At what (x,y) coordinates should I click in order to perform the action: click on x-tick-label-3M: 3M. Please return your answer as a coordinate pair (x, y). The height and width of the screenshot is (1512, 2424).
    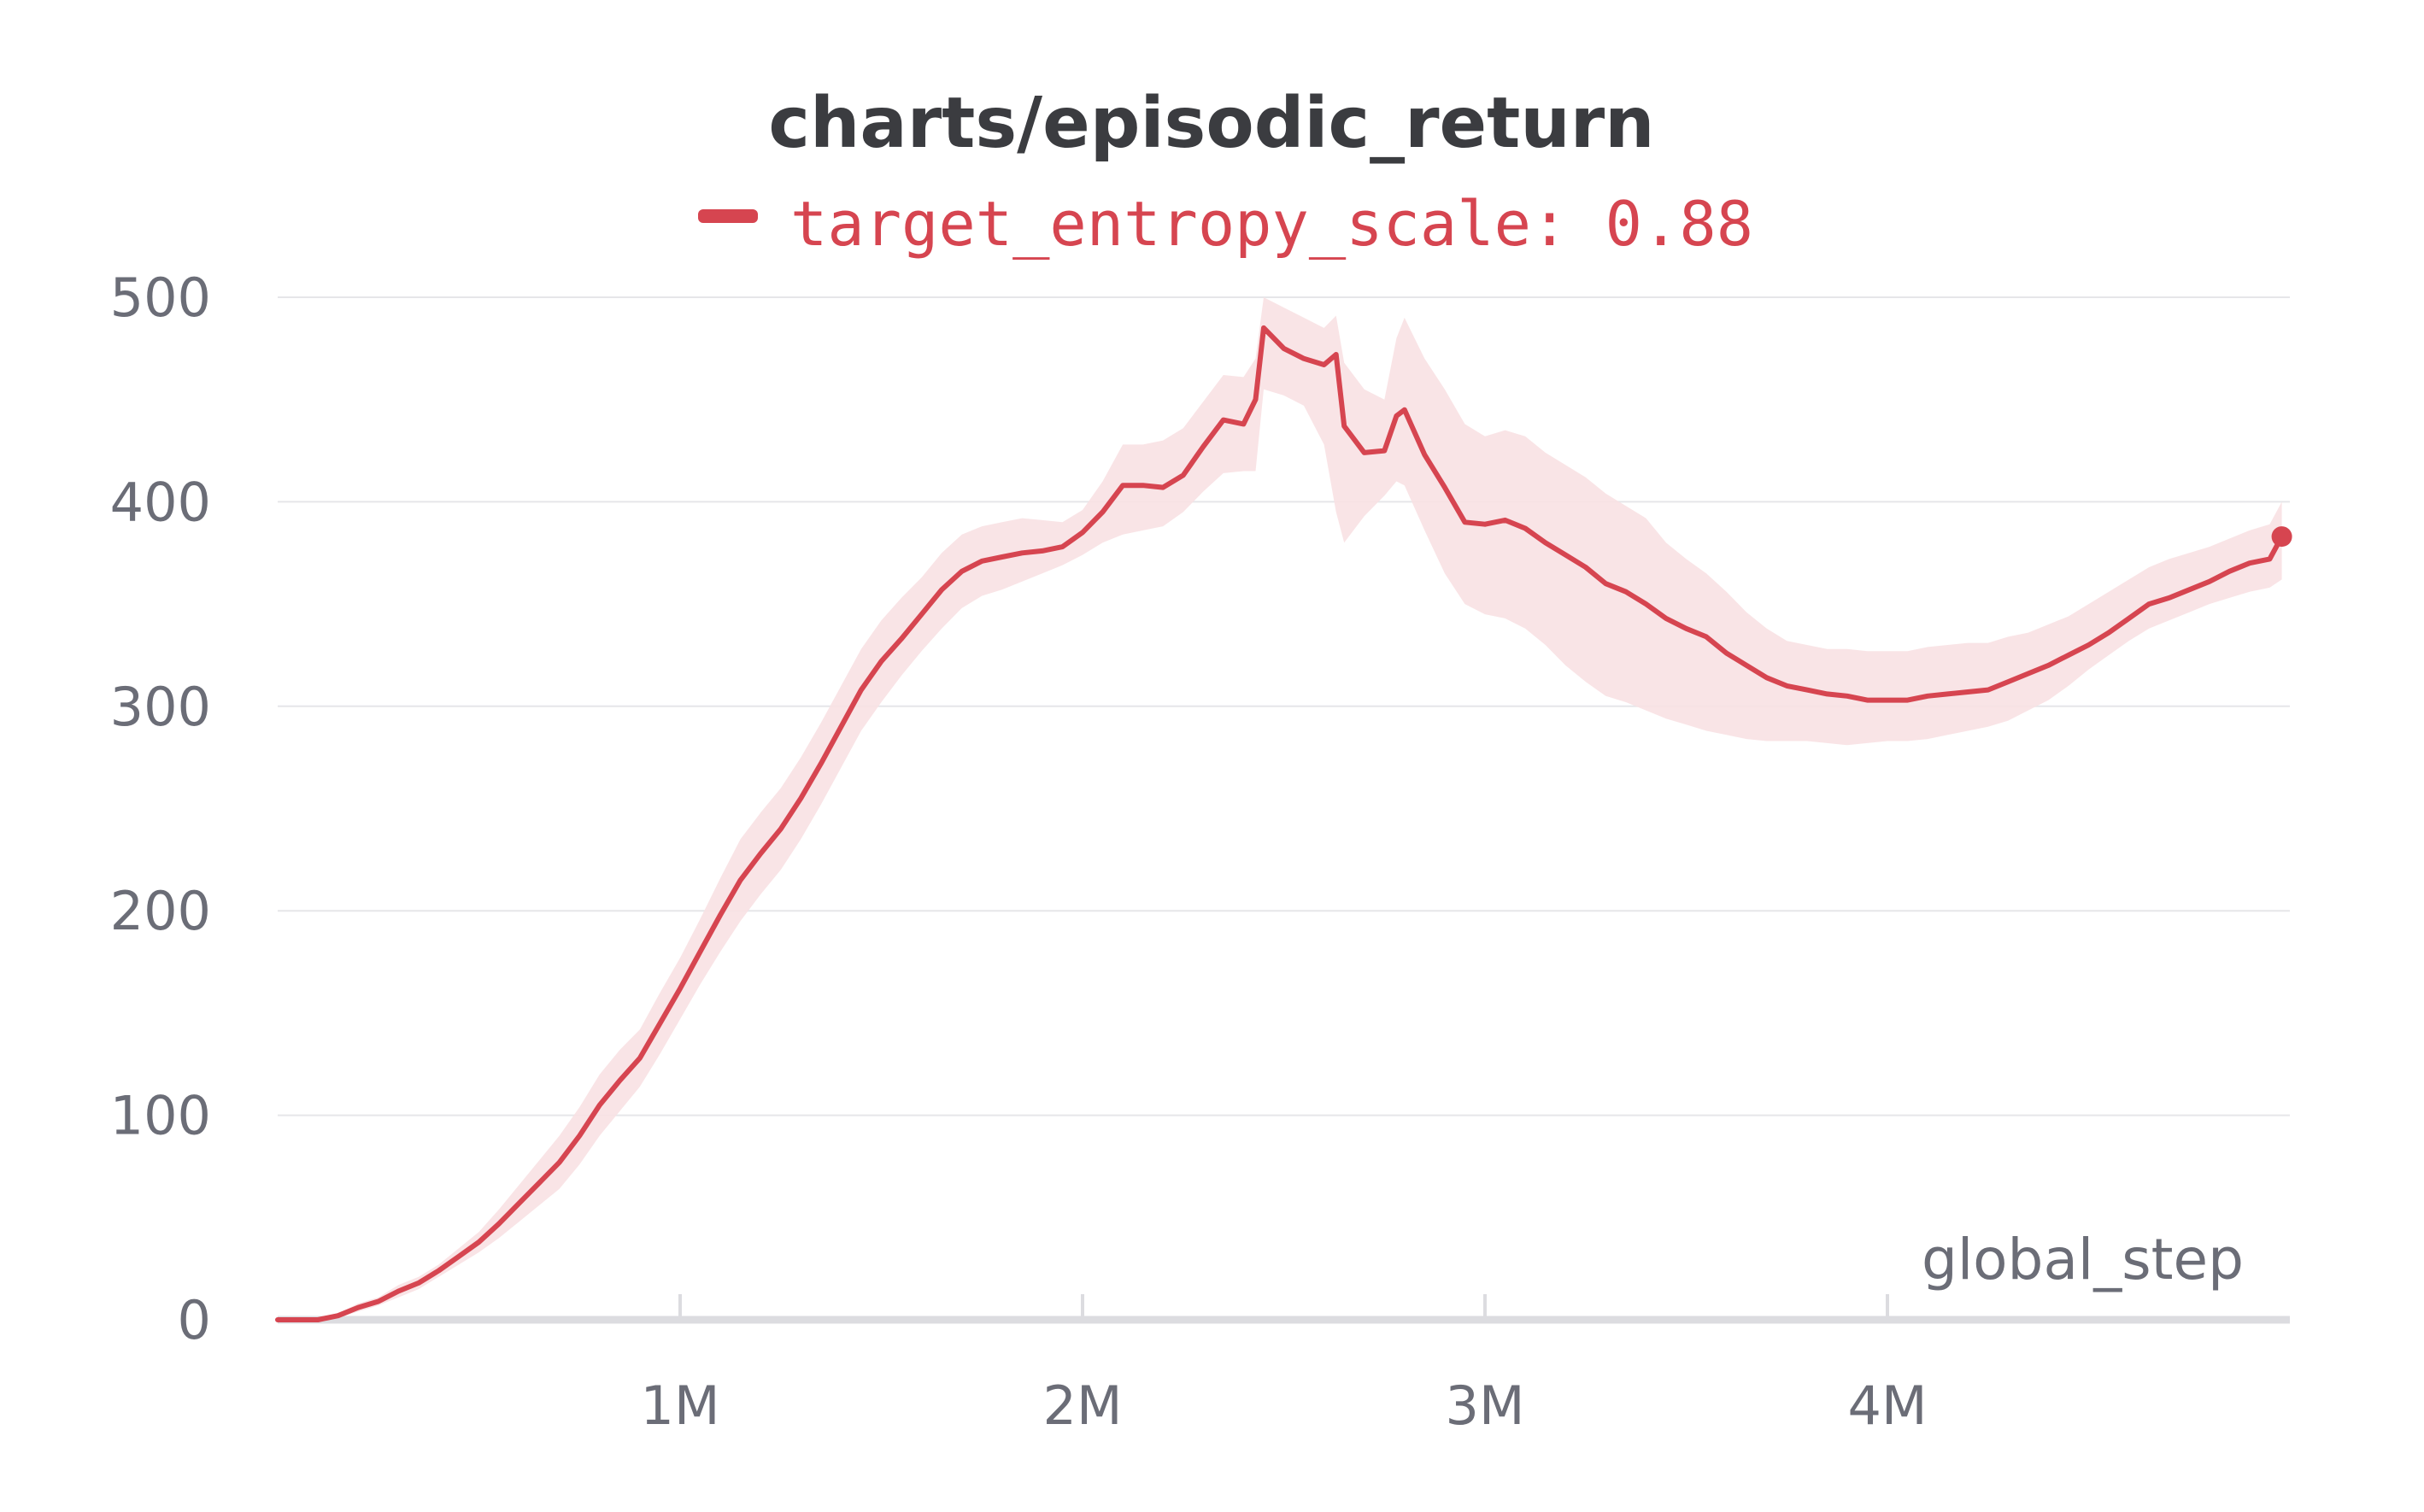
    Looking at the image, I should click on (1485, 1405).